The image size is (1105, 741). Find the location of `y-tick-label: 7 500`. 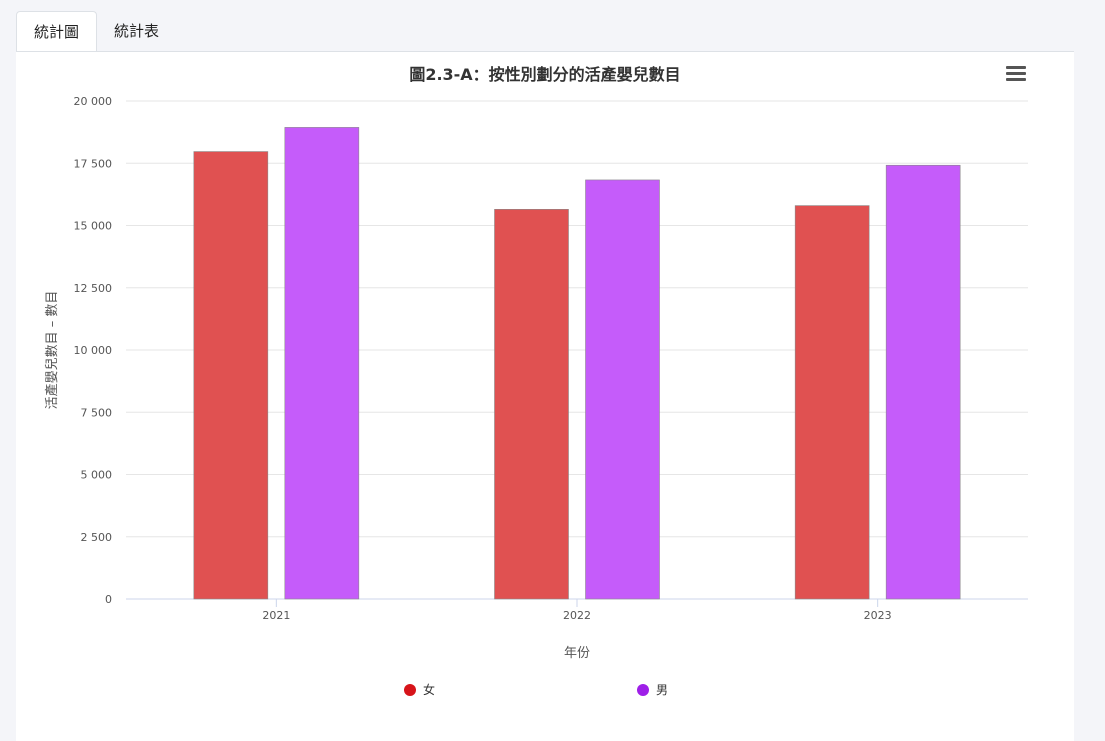

y-tick-label: 7 500 is located at coordinates (97, 412).